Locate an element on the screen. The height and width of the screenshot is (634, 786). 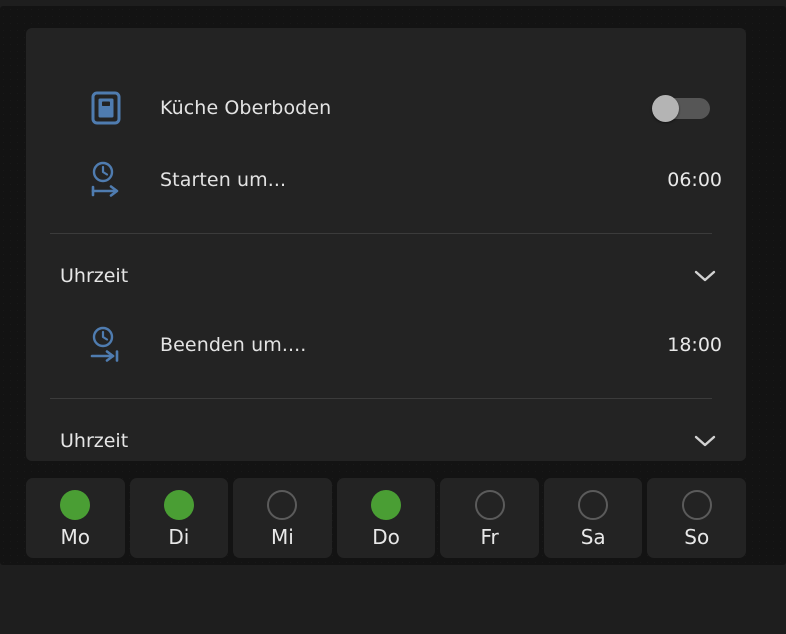
day-label: Sa is located at coordinates (593, 537).